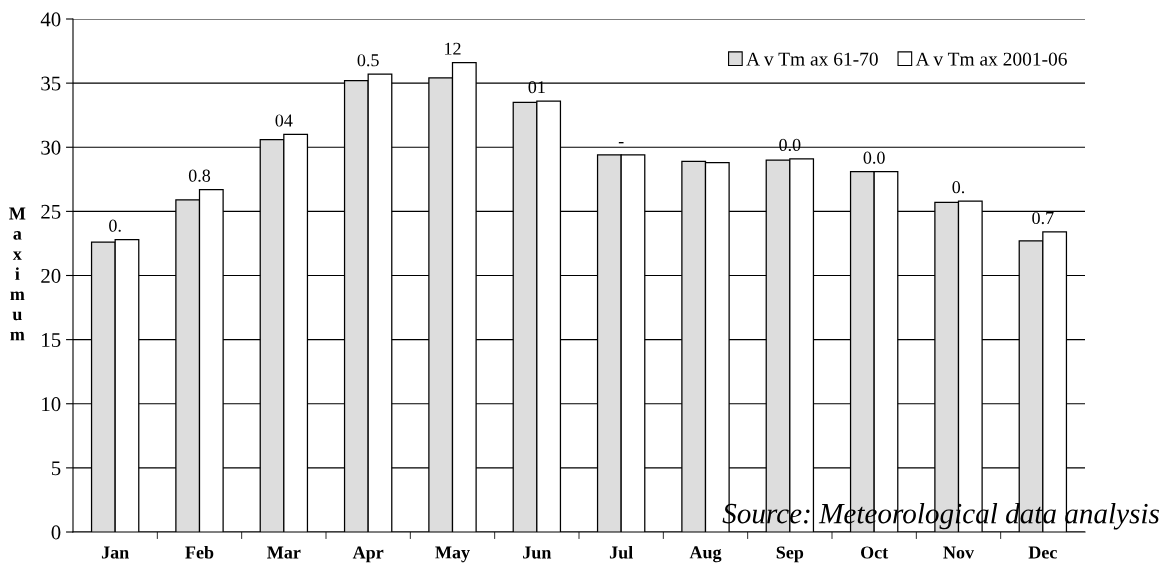  I want to click on annotation: 01, so click(536, 87).